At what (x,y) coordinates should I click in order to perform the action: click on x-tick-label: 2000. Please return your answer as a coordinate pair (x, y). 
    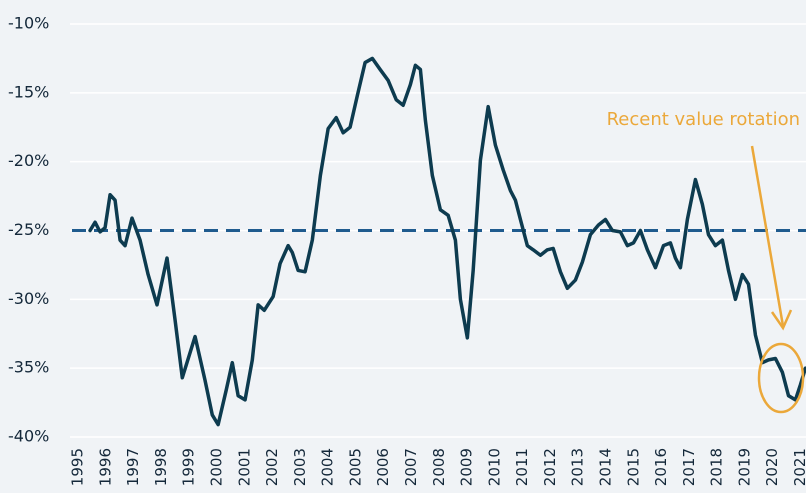
    Looking at the image, I should click on (217, 467).